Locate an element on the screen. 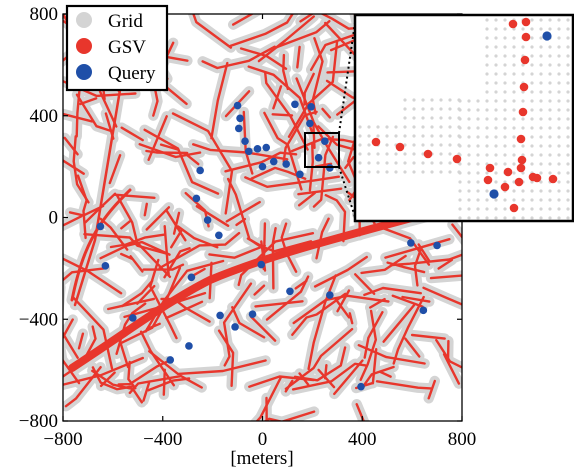 The width and height of the screenshot is (574, 469). y-tick-label: 800 is located at coordinates (44, 14).